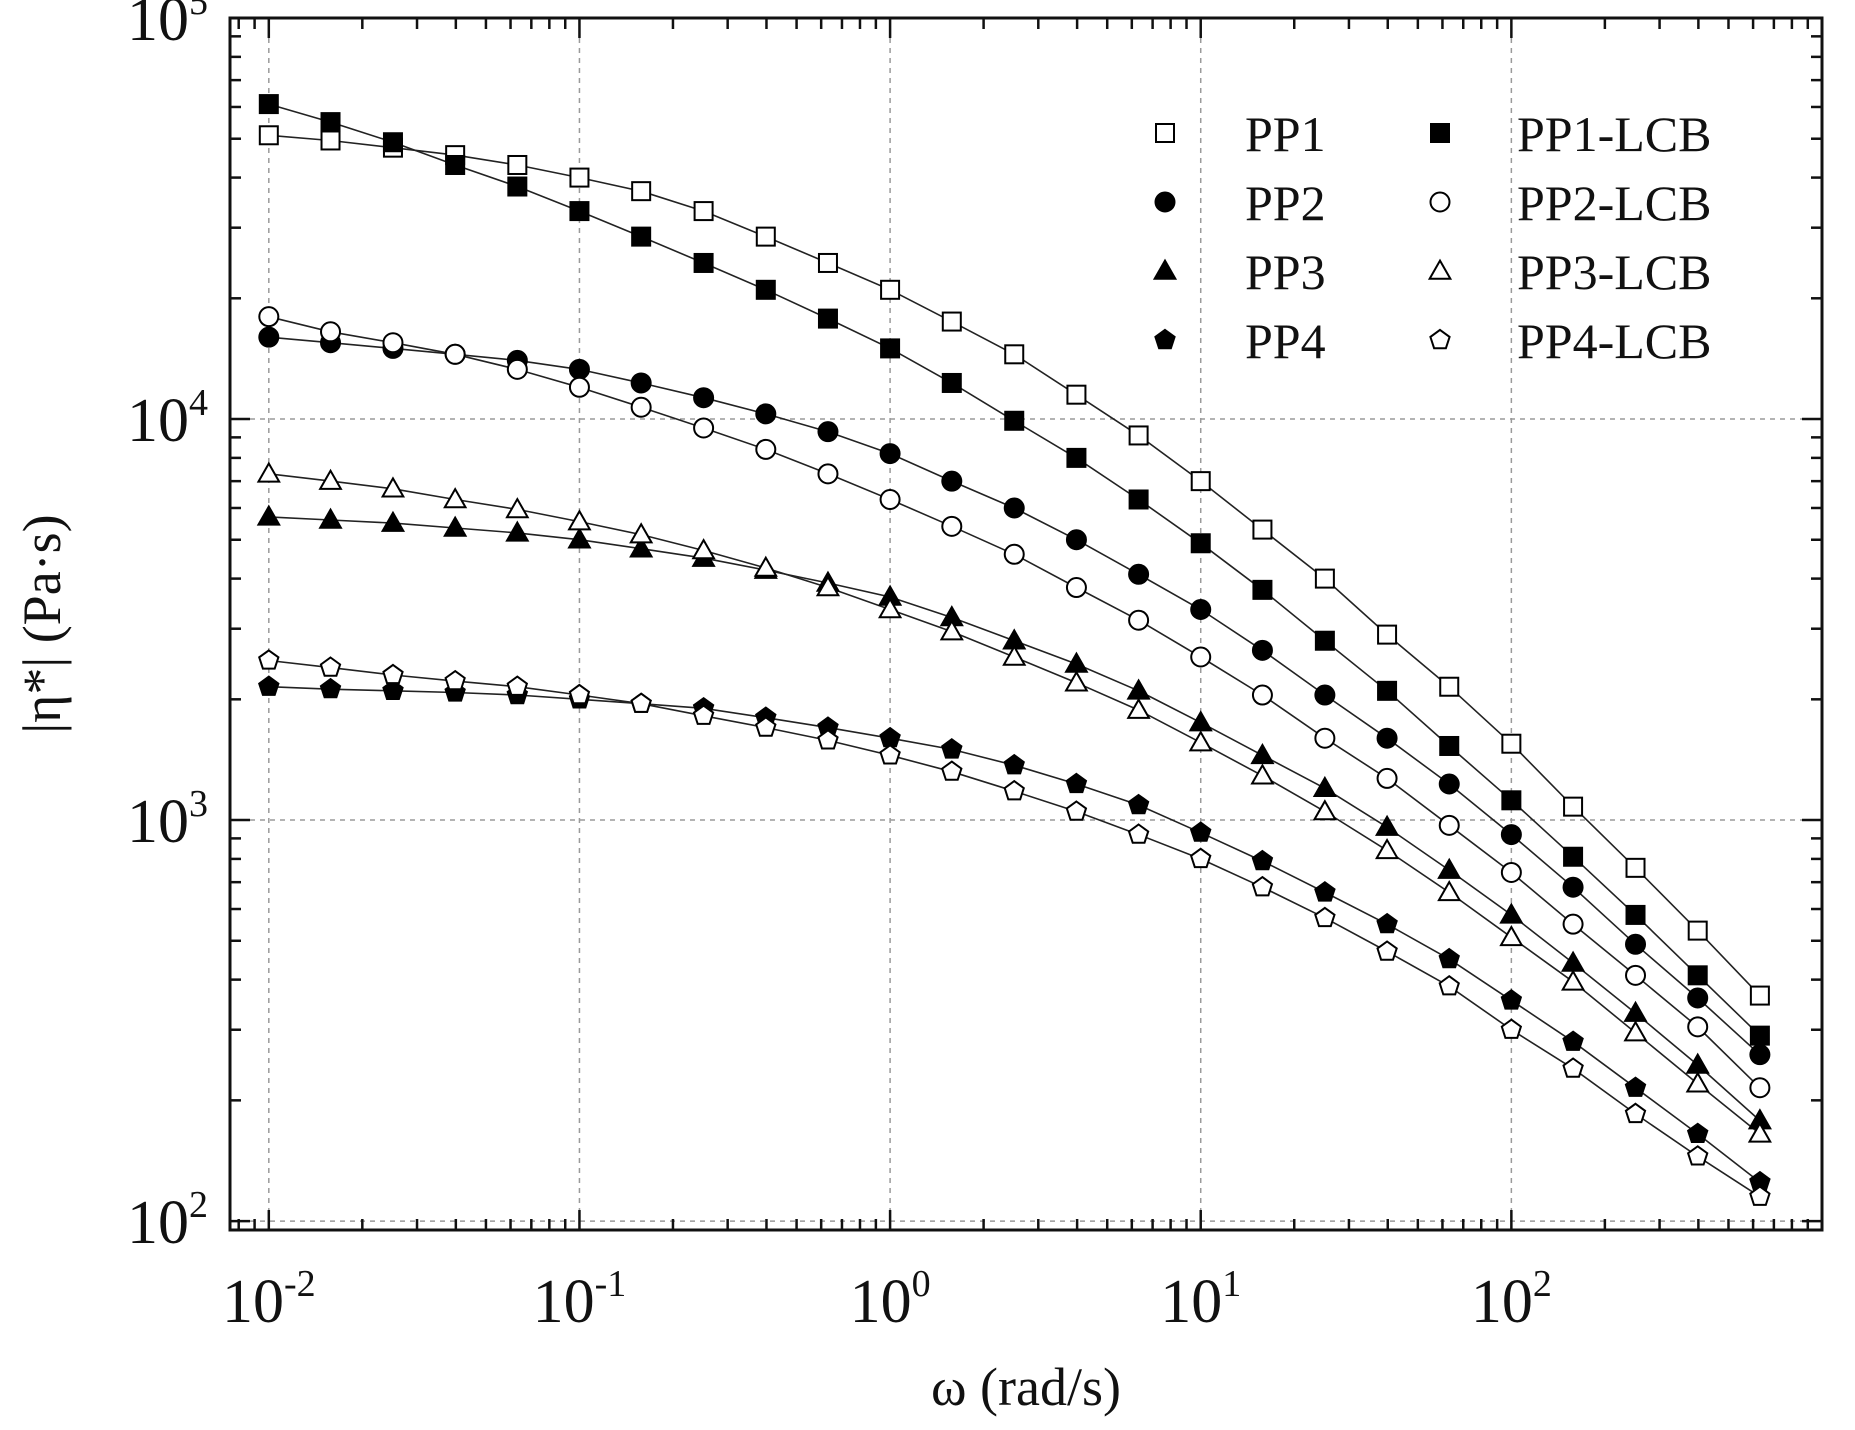  Describe the element at coordinates (1200, 1299) in the screenshot. I see `x-tick-label: 10¹` at that location.